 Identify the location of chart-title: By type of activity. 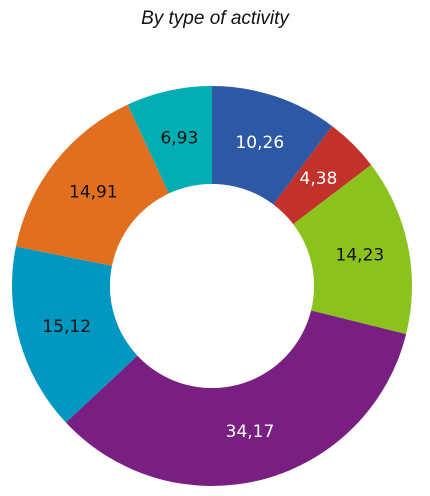
(215, 18).